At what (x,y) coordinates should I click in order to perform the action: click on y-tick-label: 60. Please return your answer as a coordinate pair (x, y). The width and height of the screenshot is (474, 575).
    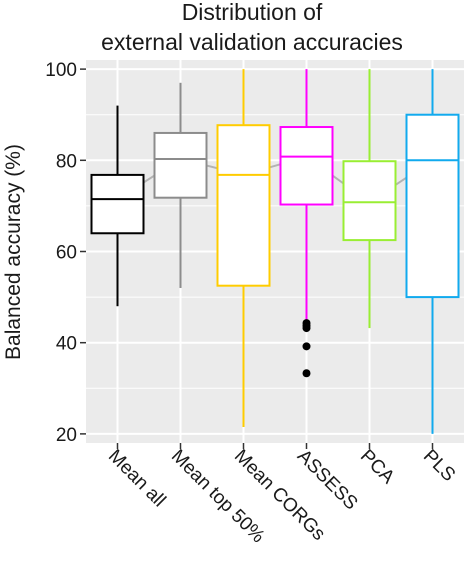
    Looking at the image, I should click on (66, 253).